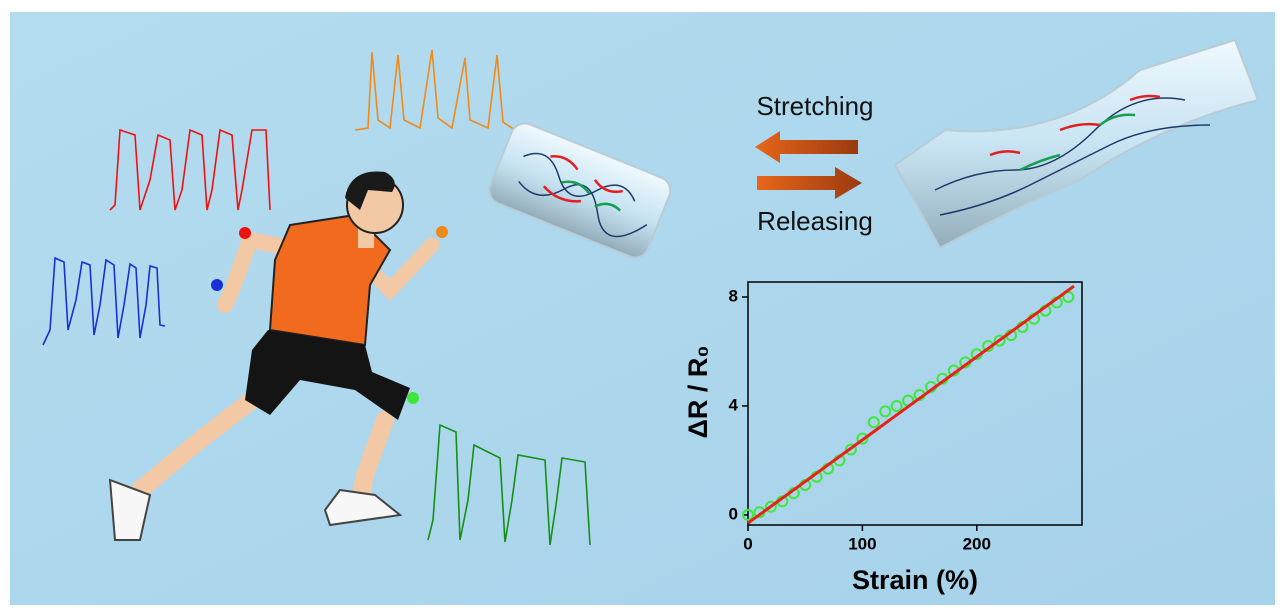 The width and height of the screenshot is (1285, 616). What do you see at coordinates (733, 513) in the screenshot?
I see `y-tick-label: 0` at bounding box center [733, 513].